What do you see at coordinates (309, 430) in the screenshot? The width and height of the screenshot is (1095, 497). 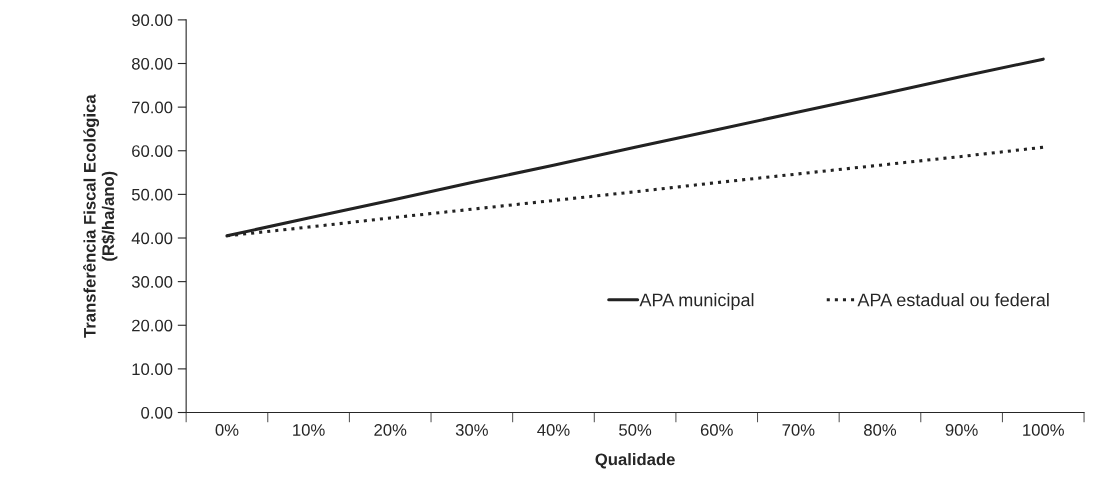 I see `x-tick-label: 10%` at bounding box center [309, 430].